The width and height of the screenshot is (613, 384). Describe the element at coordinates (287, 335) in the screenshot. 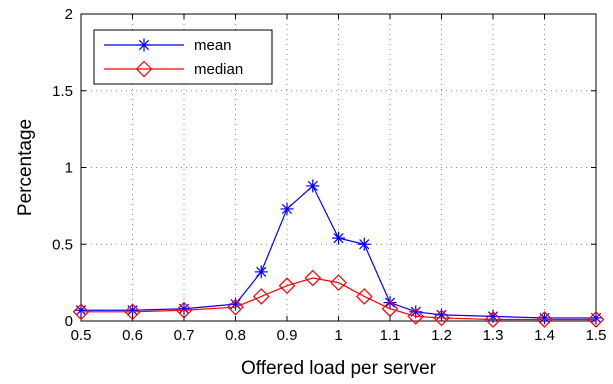

I see `x-tick-label: 0.9` at that location.